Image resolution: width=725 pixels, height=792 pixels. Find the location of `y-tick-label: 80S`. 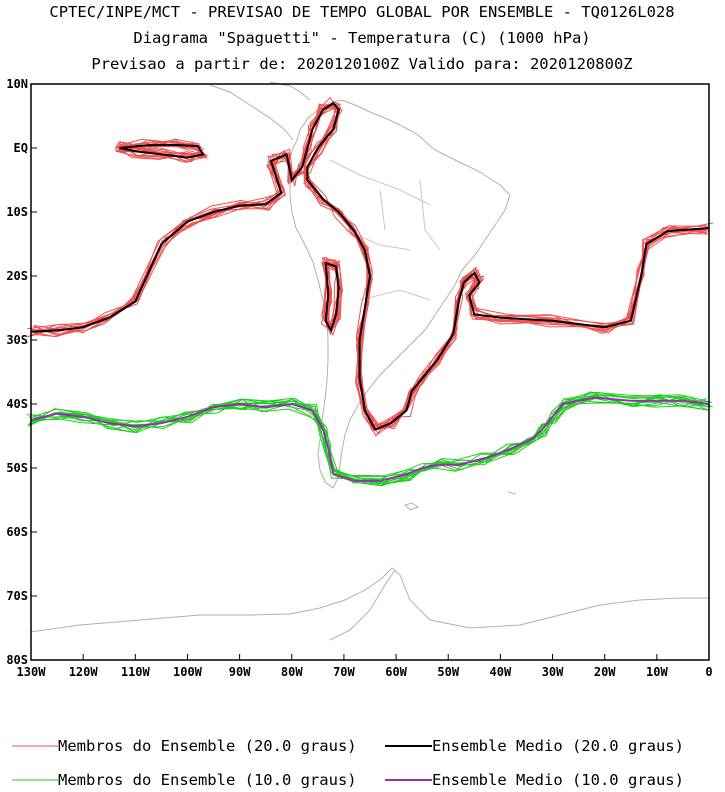

y-tick-label: 80S is located at coordinates (17, 660).